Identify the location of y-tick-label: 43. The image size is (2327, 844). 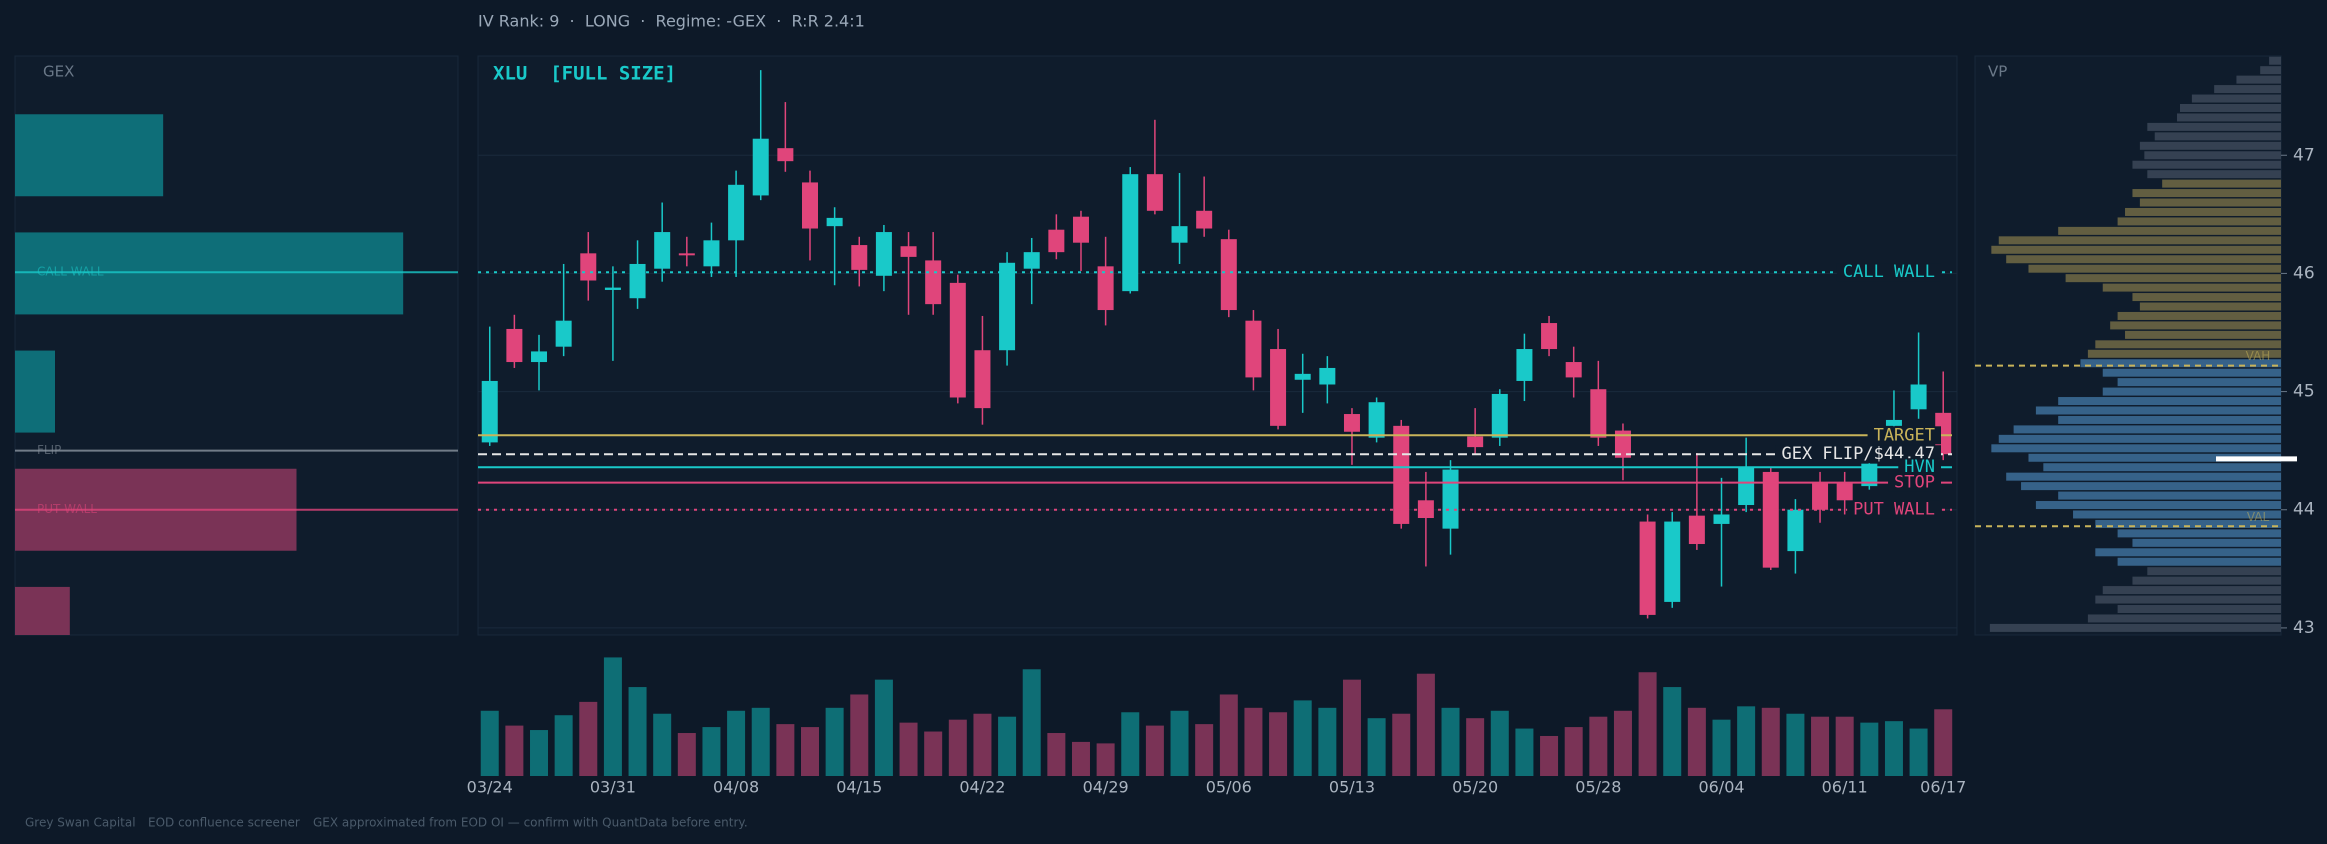
(2304, 628).